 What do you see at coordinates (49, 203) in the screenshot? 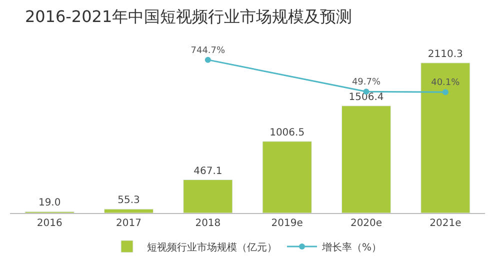
I see `data-label: 19.0` at bounding box center [49, 203].